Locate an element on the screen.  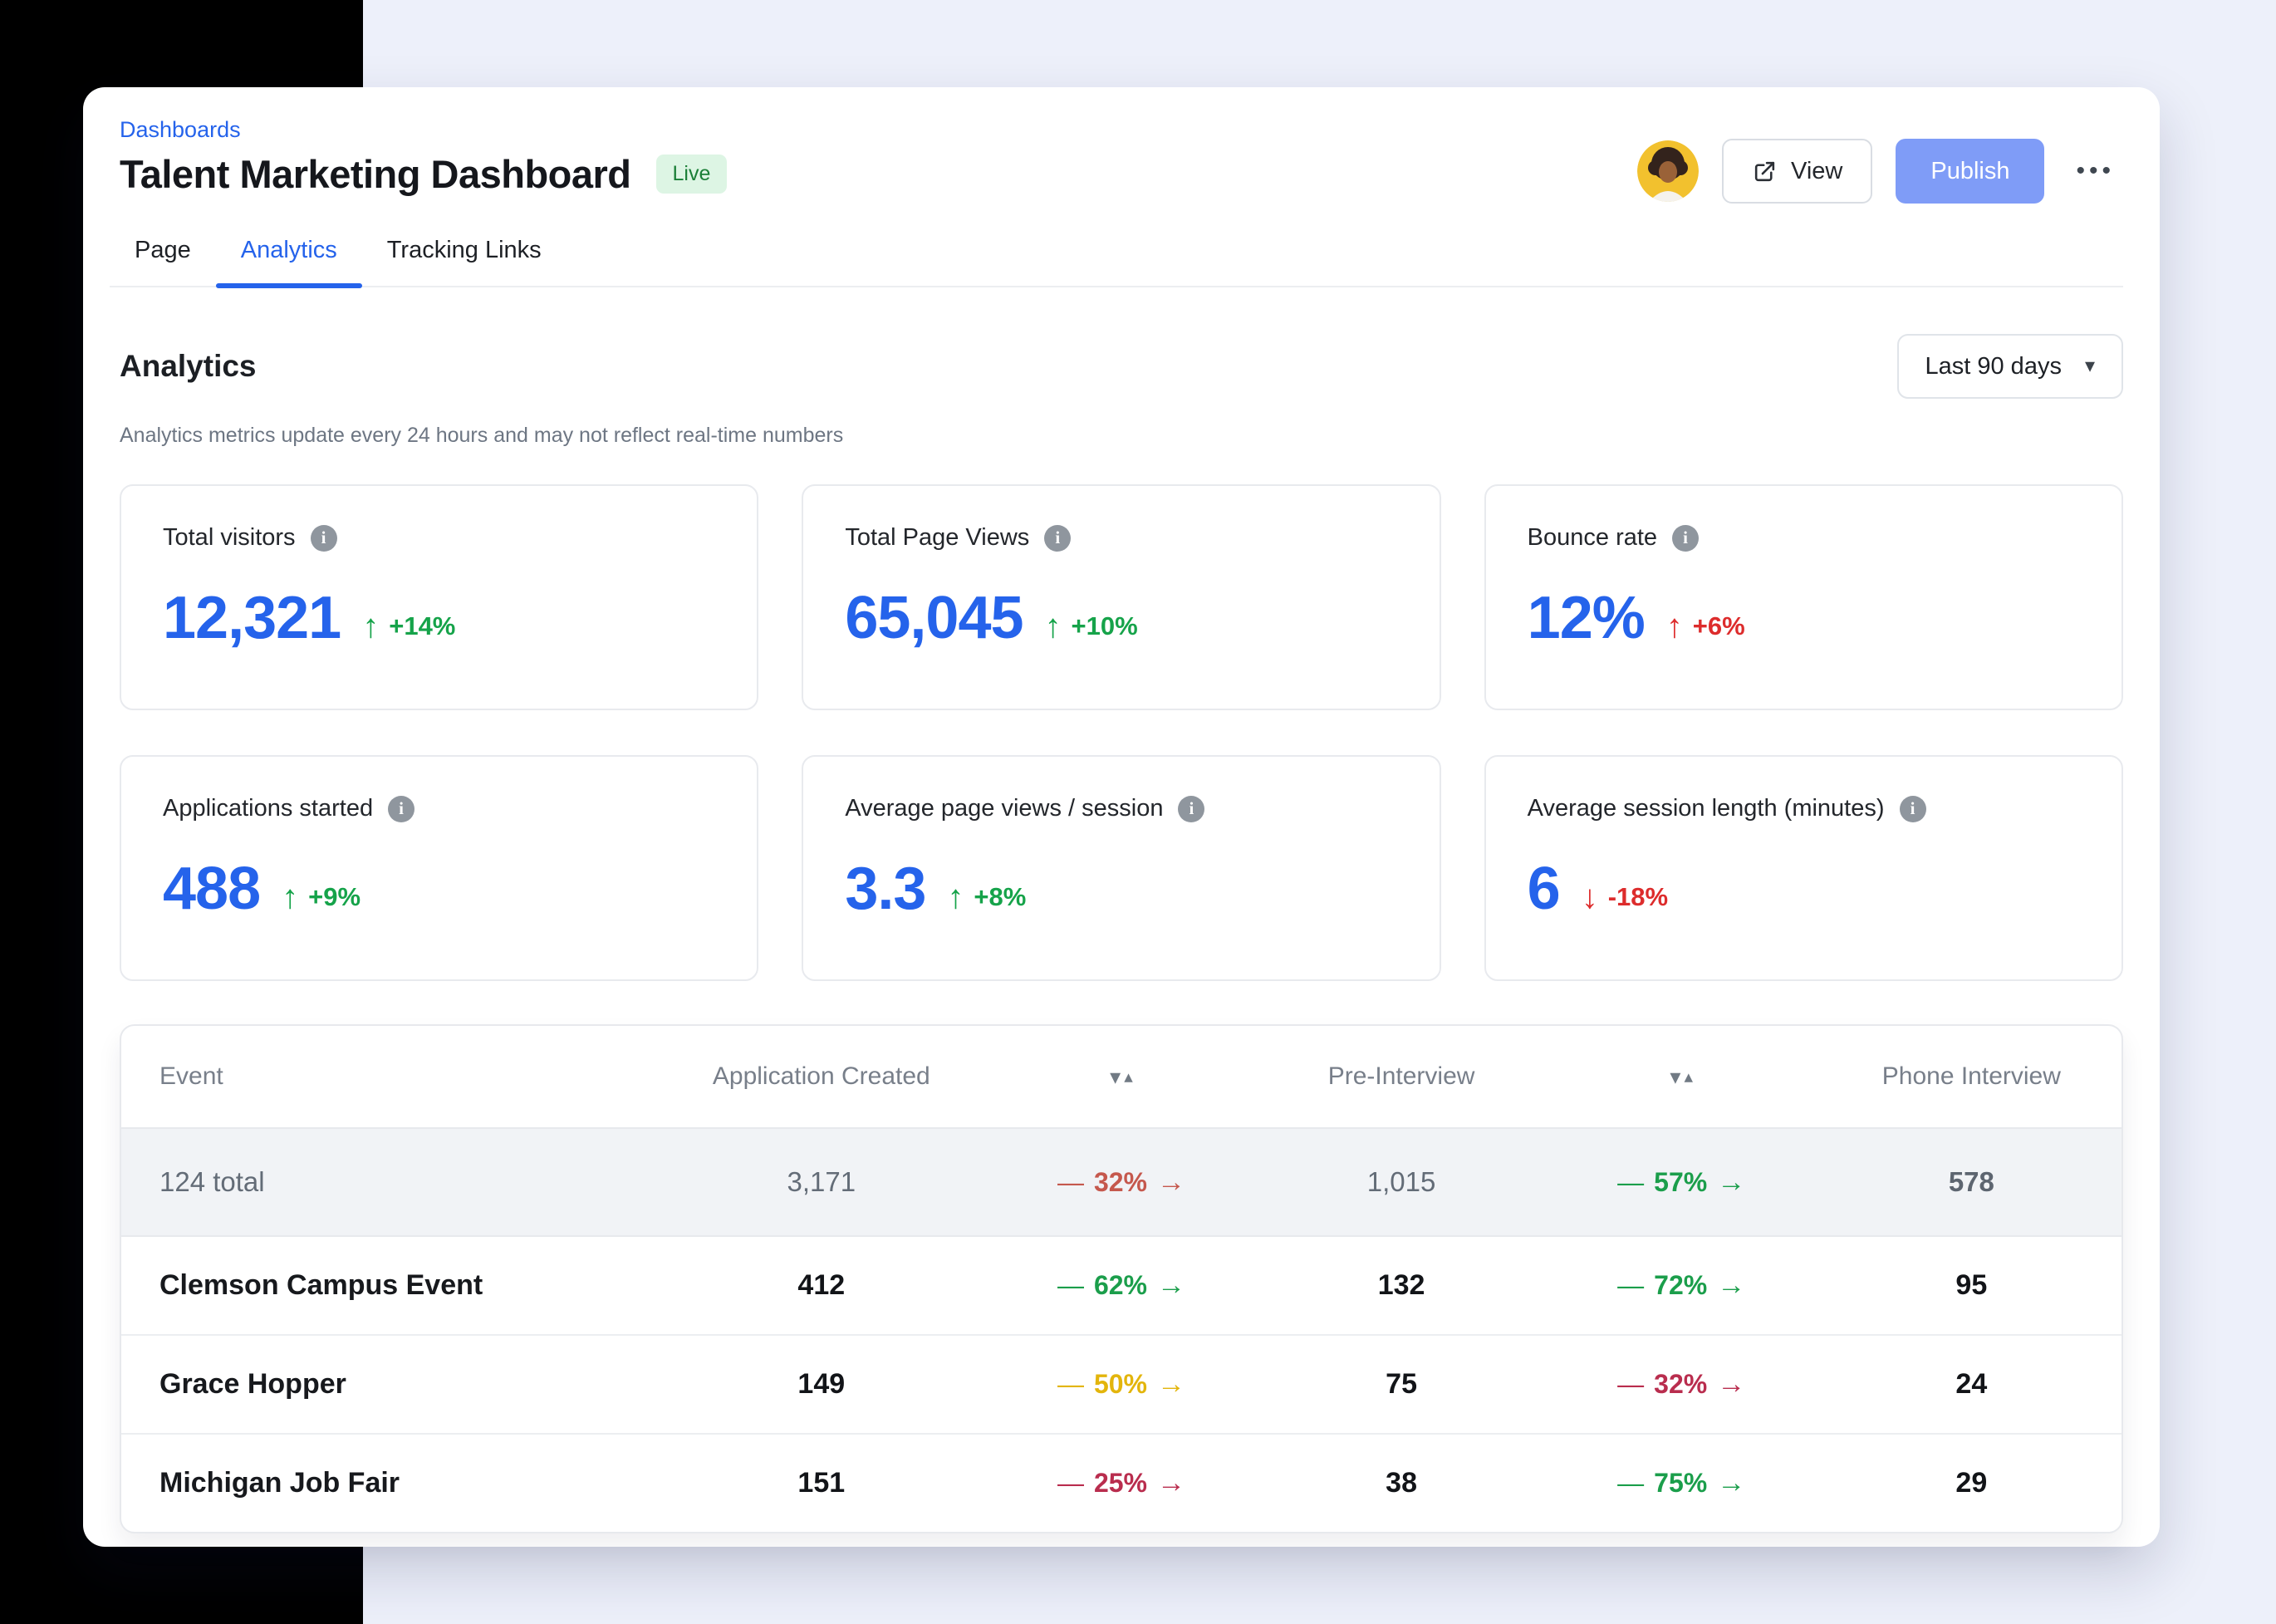
table-total-row: 124 total 3,171 —32% → 1,015 —57% → 578 is located at coordinates (1121, 1182).